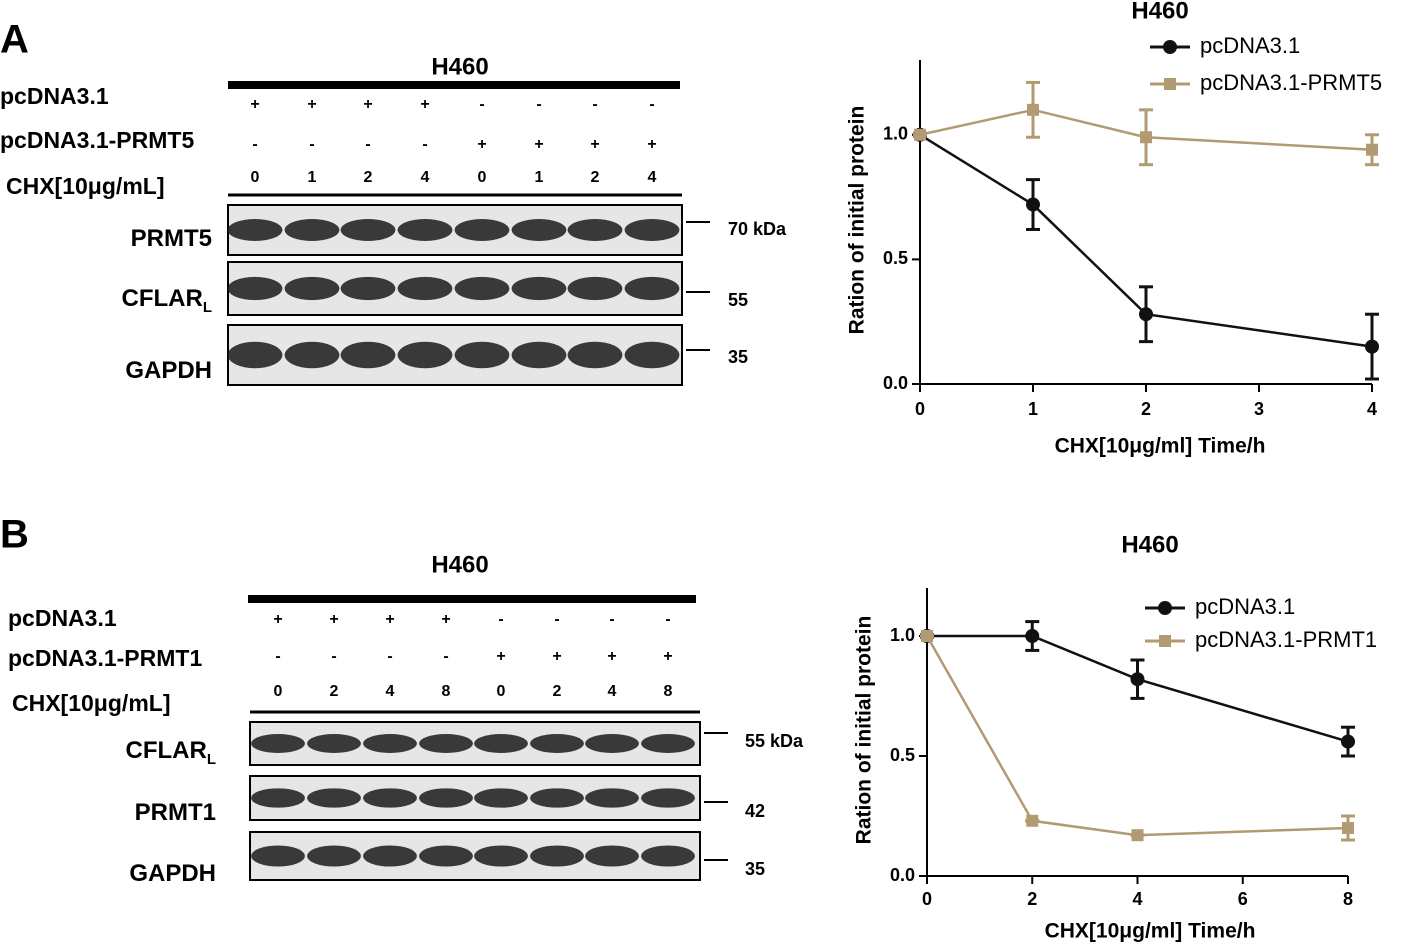  What do you see at coordinates (1033, 409) in the screenshot?
I see `x-tick-label: 1` at bounding box center [1033, 409].